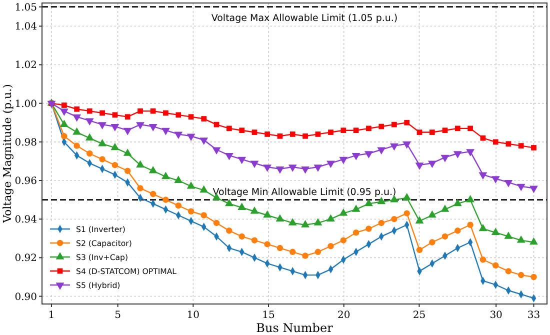 The height and width of the screenshot is (335, 550). What do you see at coordinates (25, 8) in the screenshot?
I see `y-tick-label: 1.05` at bounding box center [25, 8].